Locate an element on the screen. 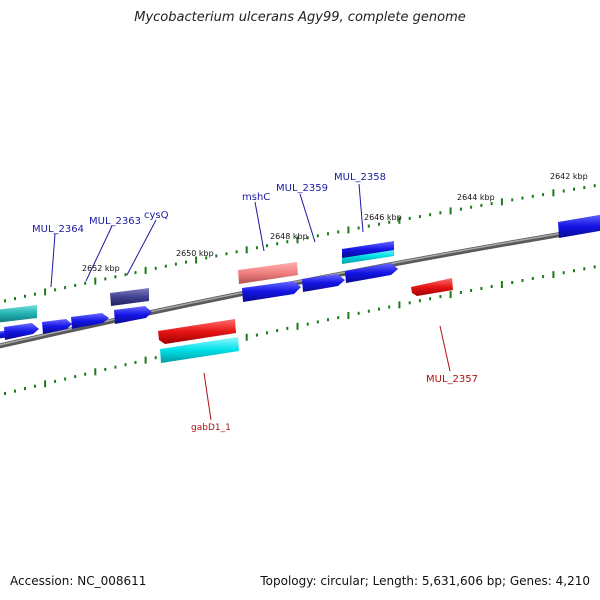  upper-features is located at coordinates (197, 282).